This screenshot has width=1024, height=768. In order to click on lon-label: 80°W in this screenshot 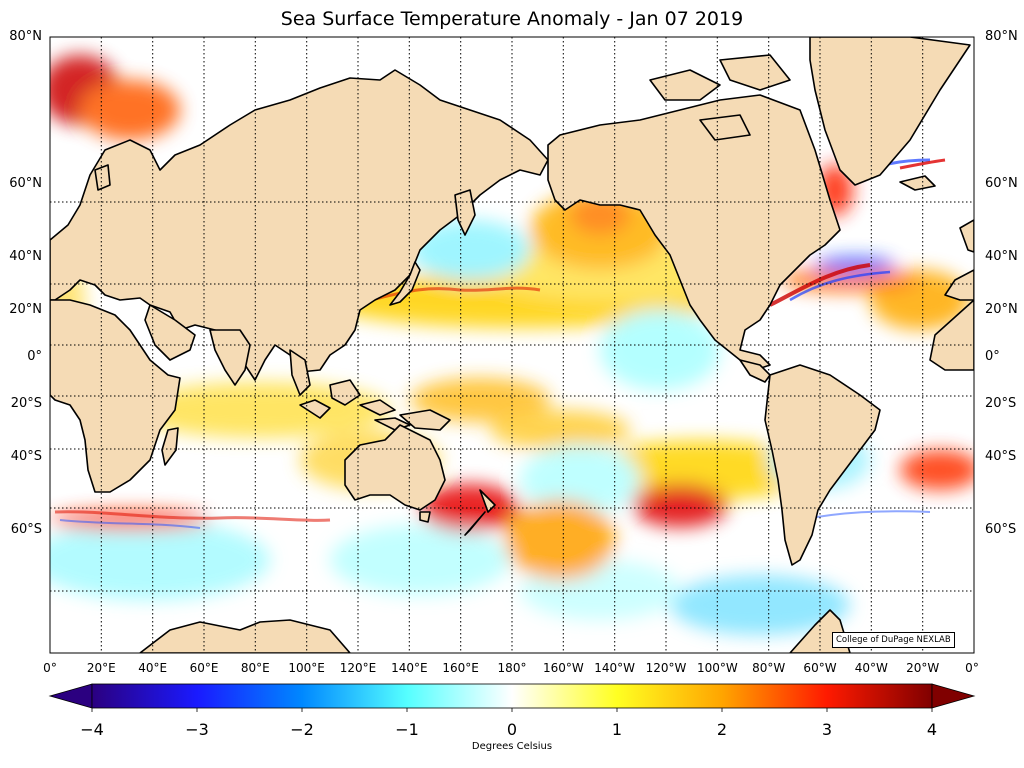, I will do `click(769, 668)`.